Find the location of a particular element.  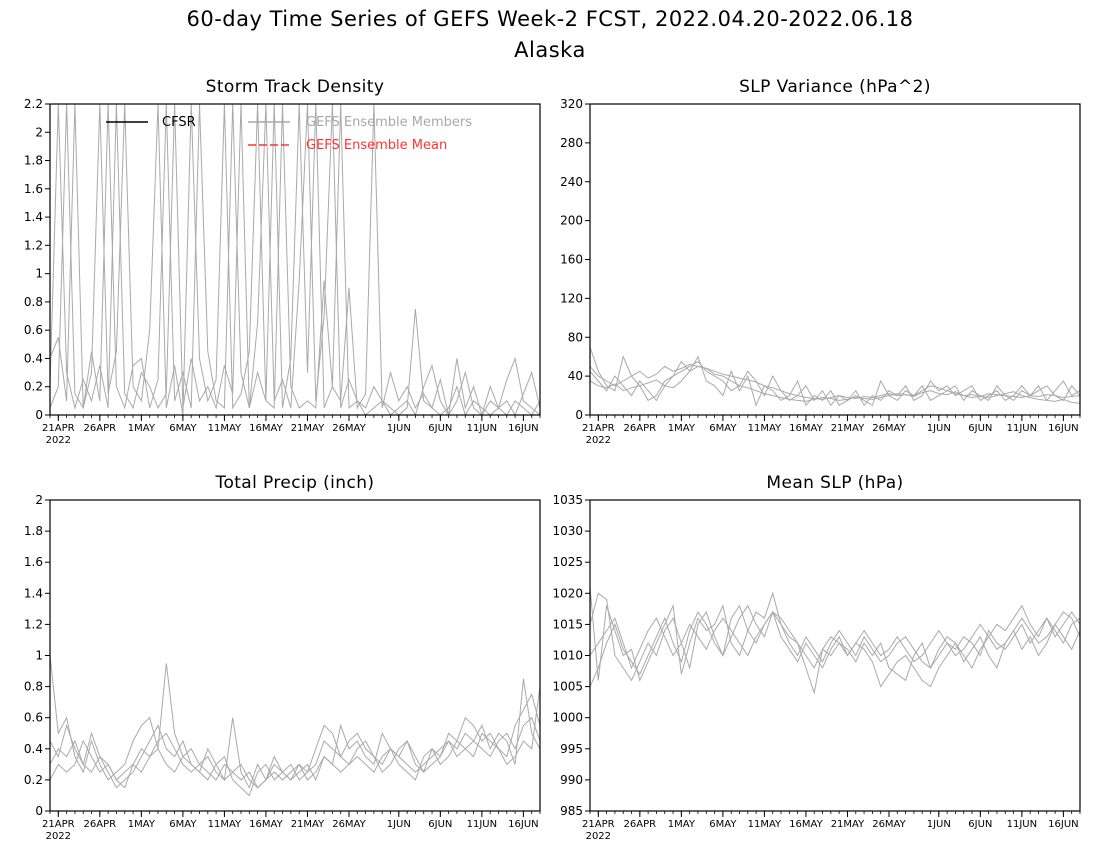

panel-title: Storm Track Density is located at coordinates (295, 87).